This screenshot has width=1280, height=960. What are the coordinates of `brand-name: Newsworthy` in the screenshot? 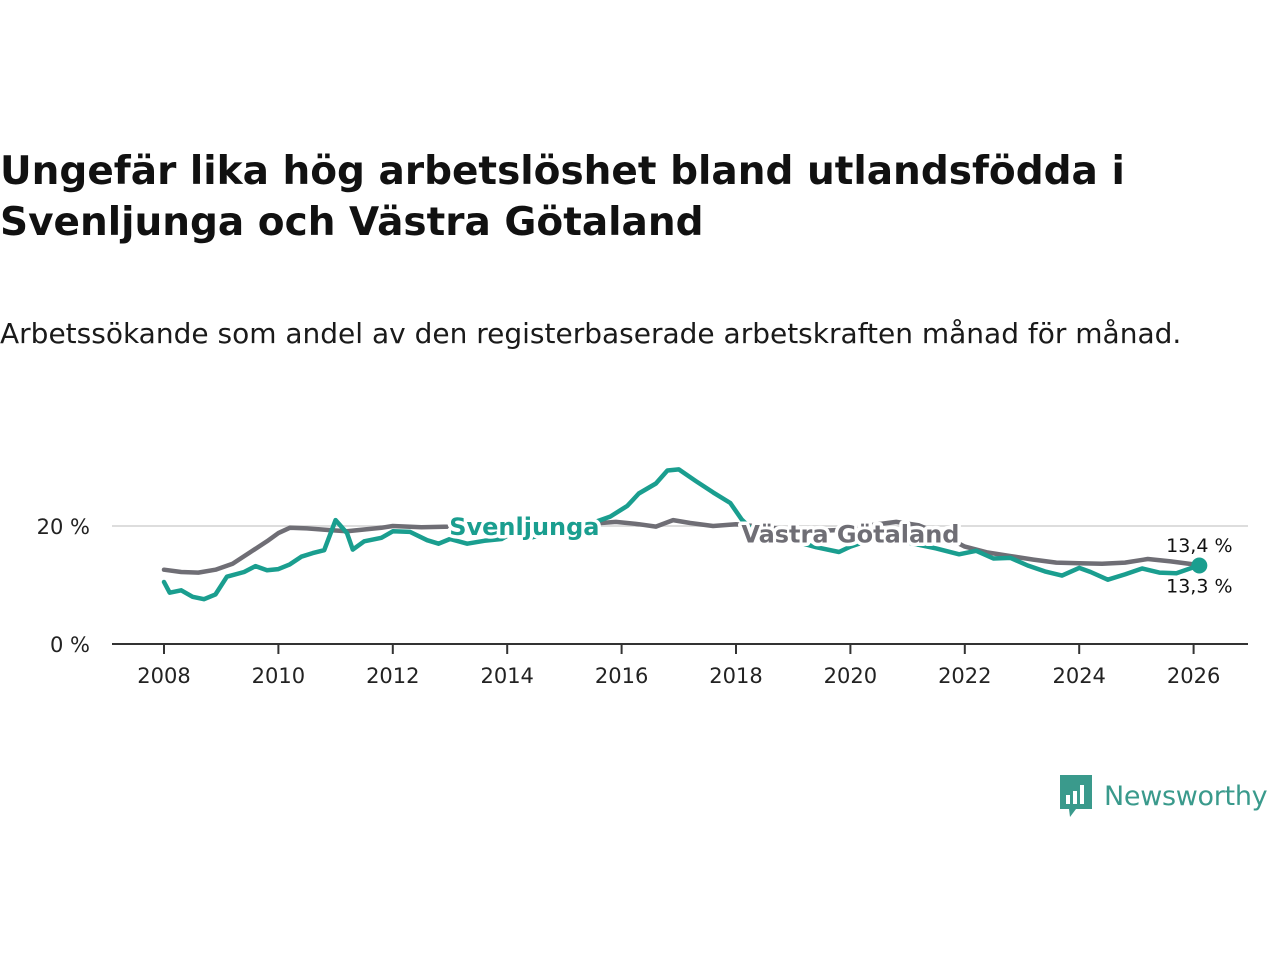 It's located at (1186, 796).